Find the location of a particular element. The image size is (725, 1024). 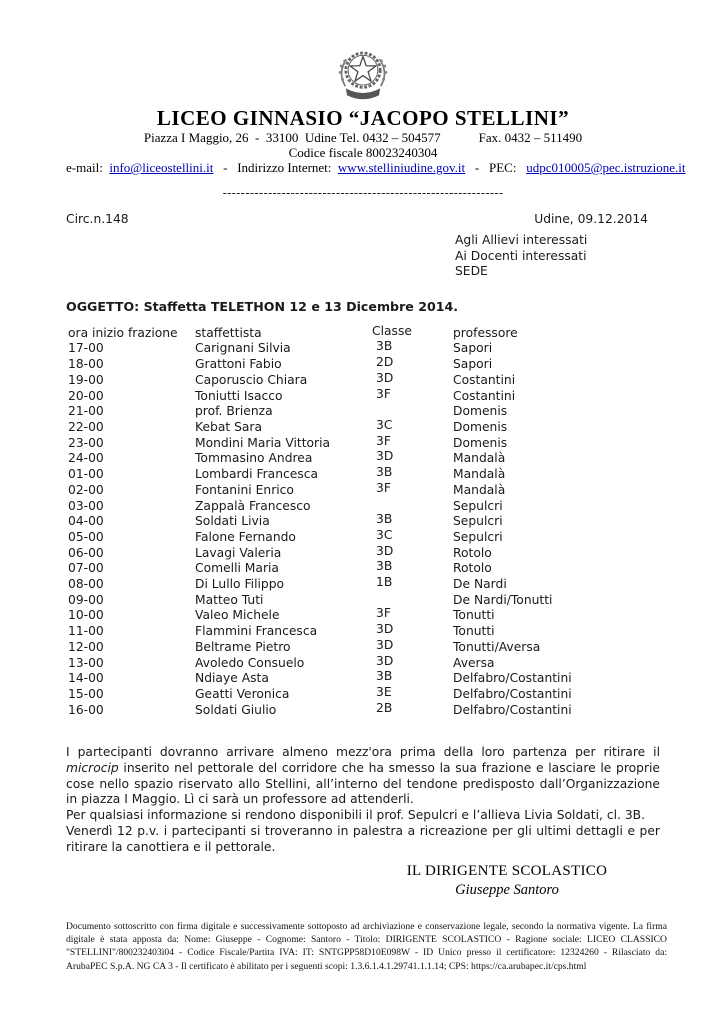

time-cell: 08-00 is located at coordinates (86, 584).